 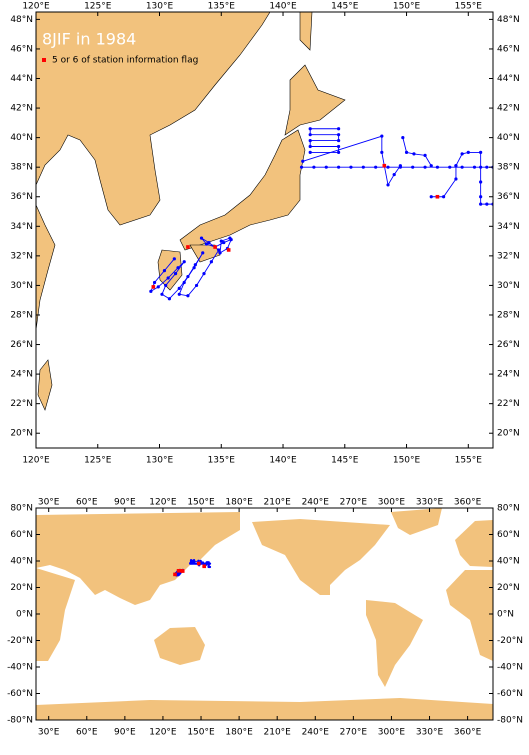 What do you see at coordinates (21, 109) in the screenshot?
I see `y-tick-label: 42°N` at bounding box center [21, 109].